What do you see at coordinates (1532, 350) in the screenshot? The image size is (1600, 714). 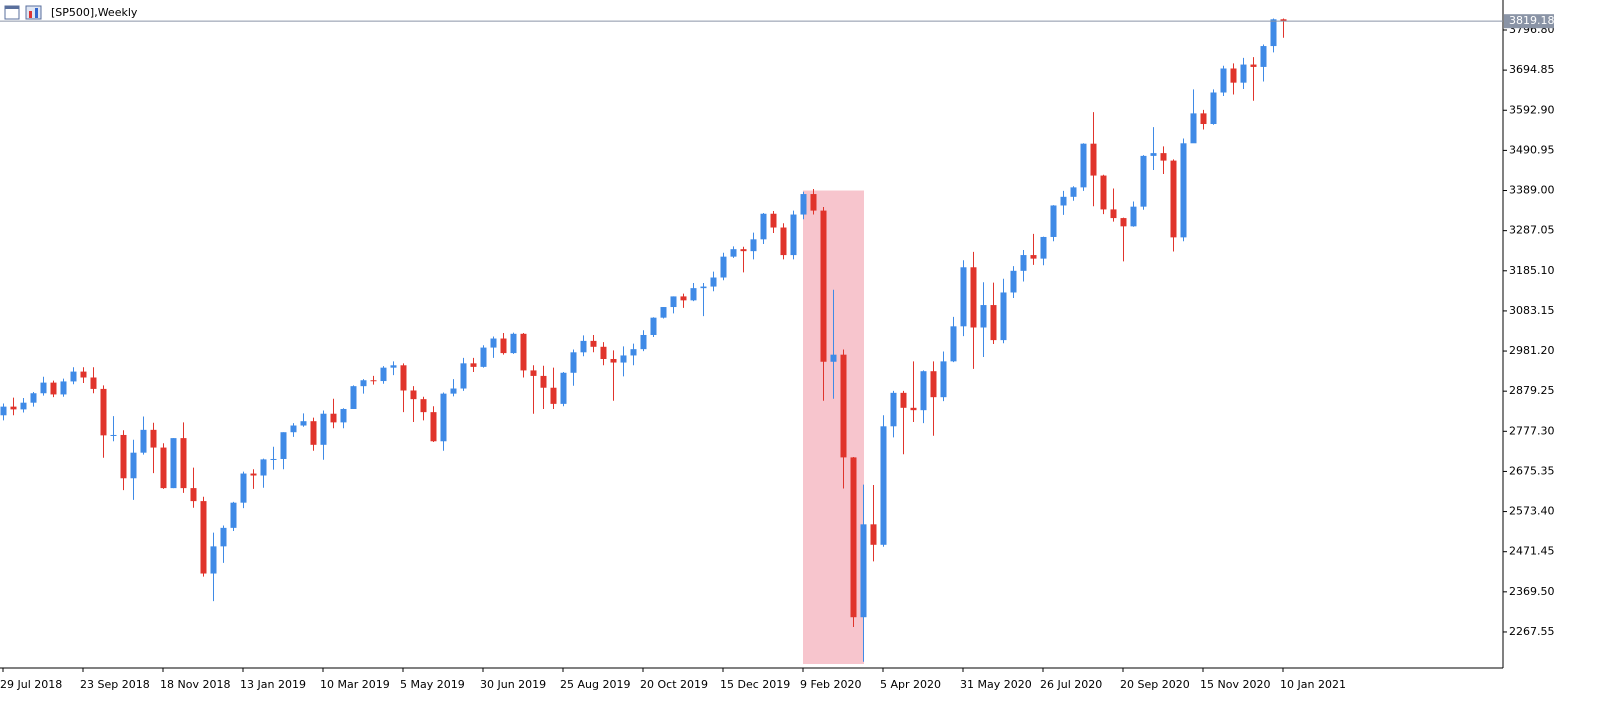 I see `y-tick-label: 2981.20` at bounding box center [1532, 350].